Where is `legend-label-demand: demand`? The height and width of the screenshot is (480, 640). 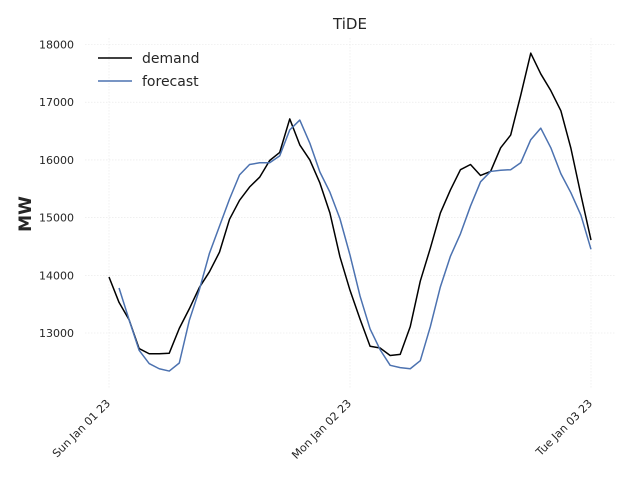 legend-label-demand: demand is located at coordinates (170, 59).